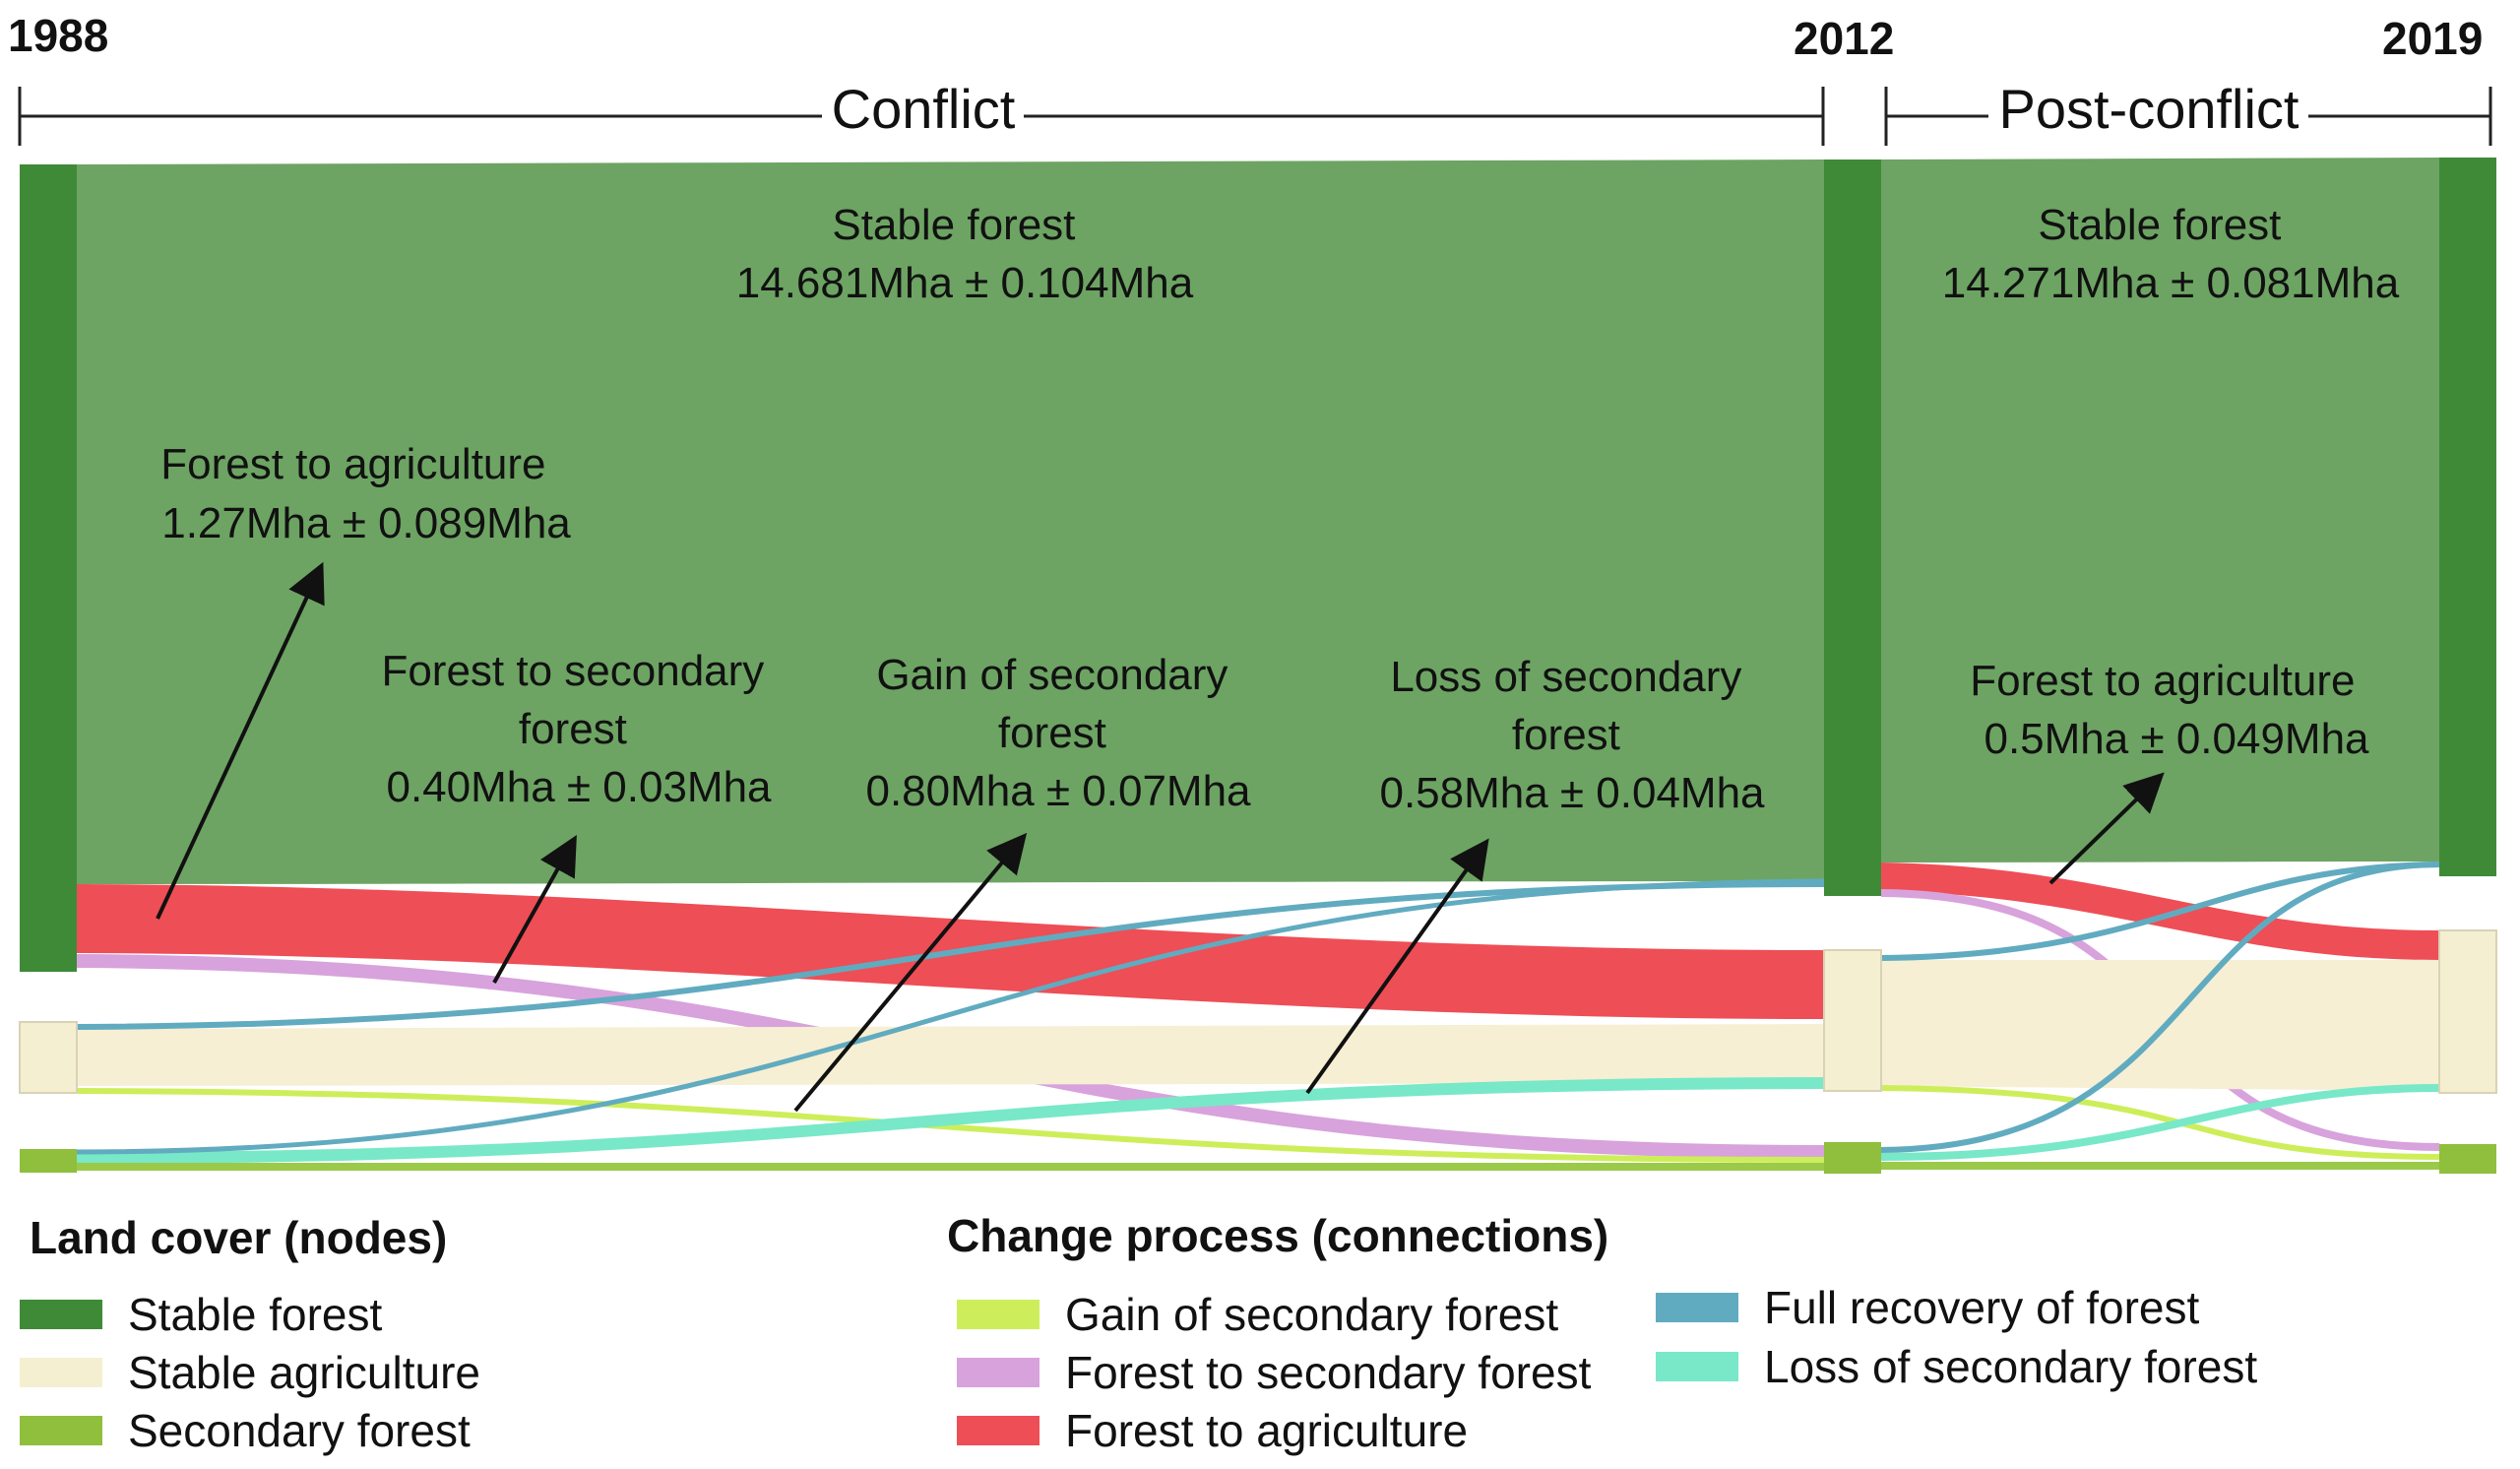 This screenshot has width=2520, height=1469. Describe the element at coordinates (1927, 1307) in the screenshot. I see `legend-connection-full-recovery: Full recovery of forest` at that location.